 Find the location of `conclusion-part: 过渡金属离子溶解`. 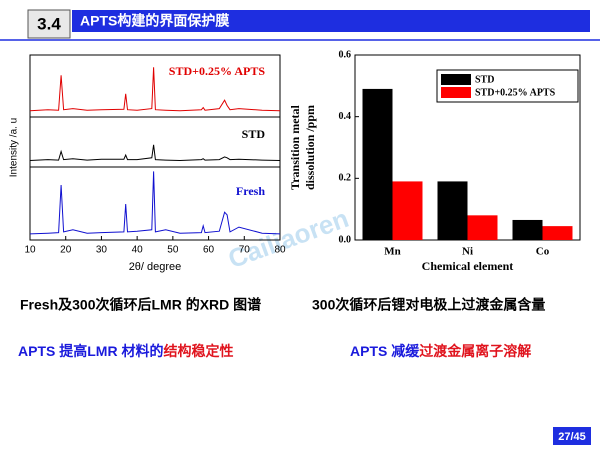

conclusion-part: 过渡金属离子溶解 is located at coordinates (475, 351).